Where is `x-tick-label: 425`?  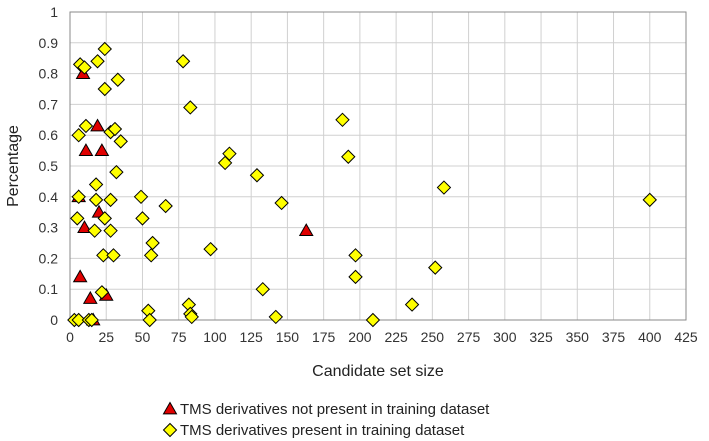
x-tick-label: 425 is located at coordinates (686, 337).